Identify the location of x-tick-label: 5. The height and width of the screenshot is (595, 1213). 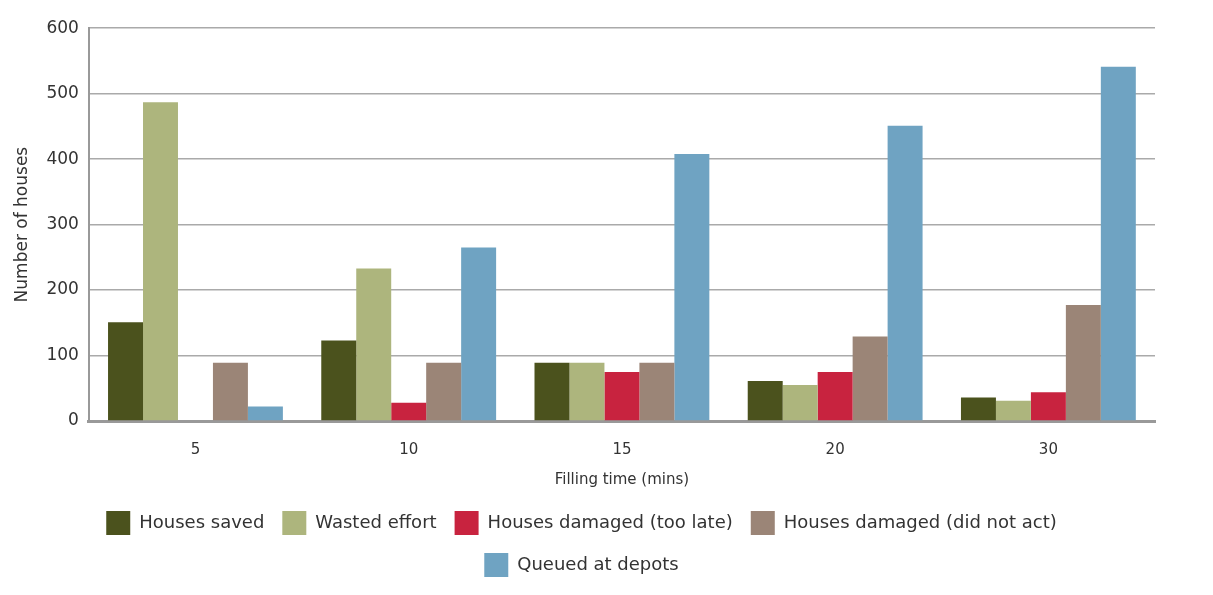
(195, 448).